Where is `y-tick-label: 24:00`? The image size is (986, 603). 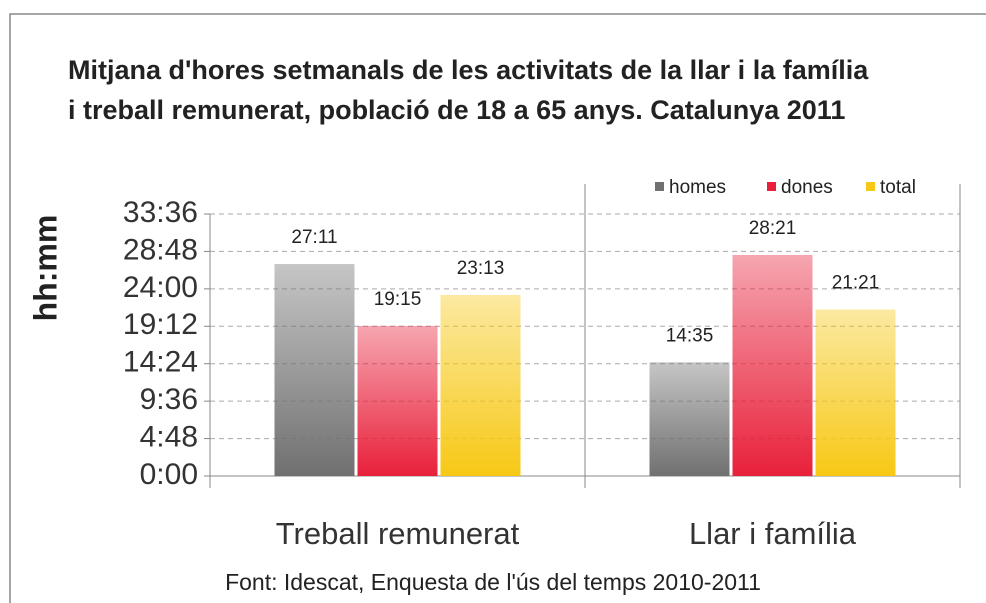
y-tick-label: 24:00 is located at coordinates (160, 287).